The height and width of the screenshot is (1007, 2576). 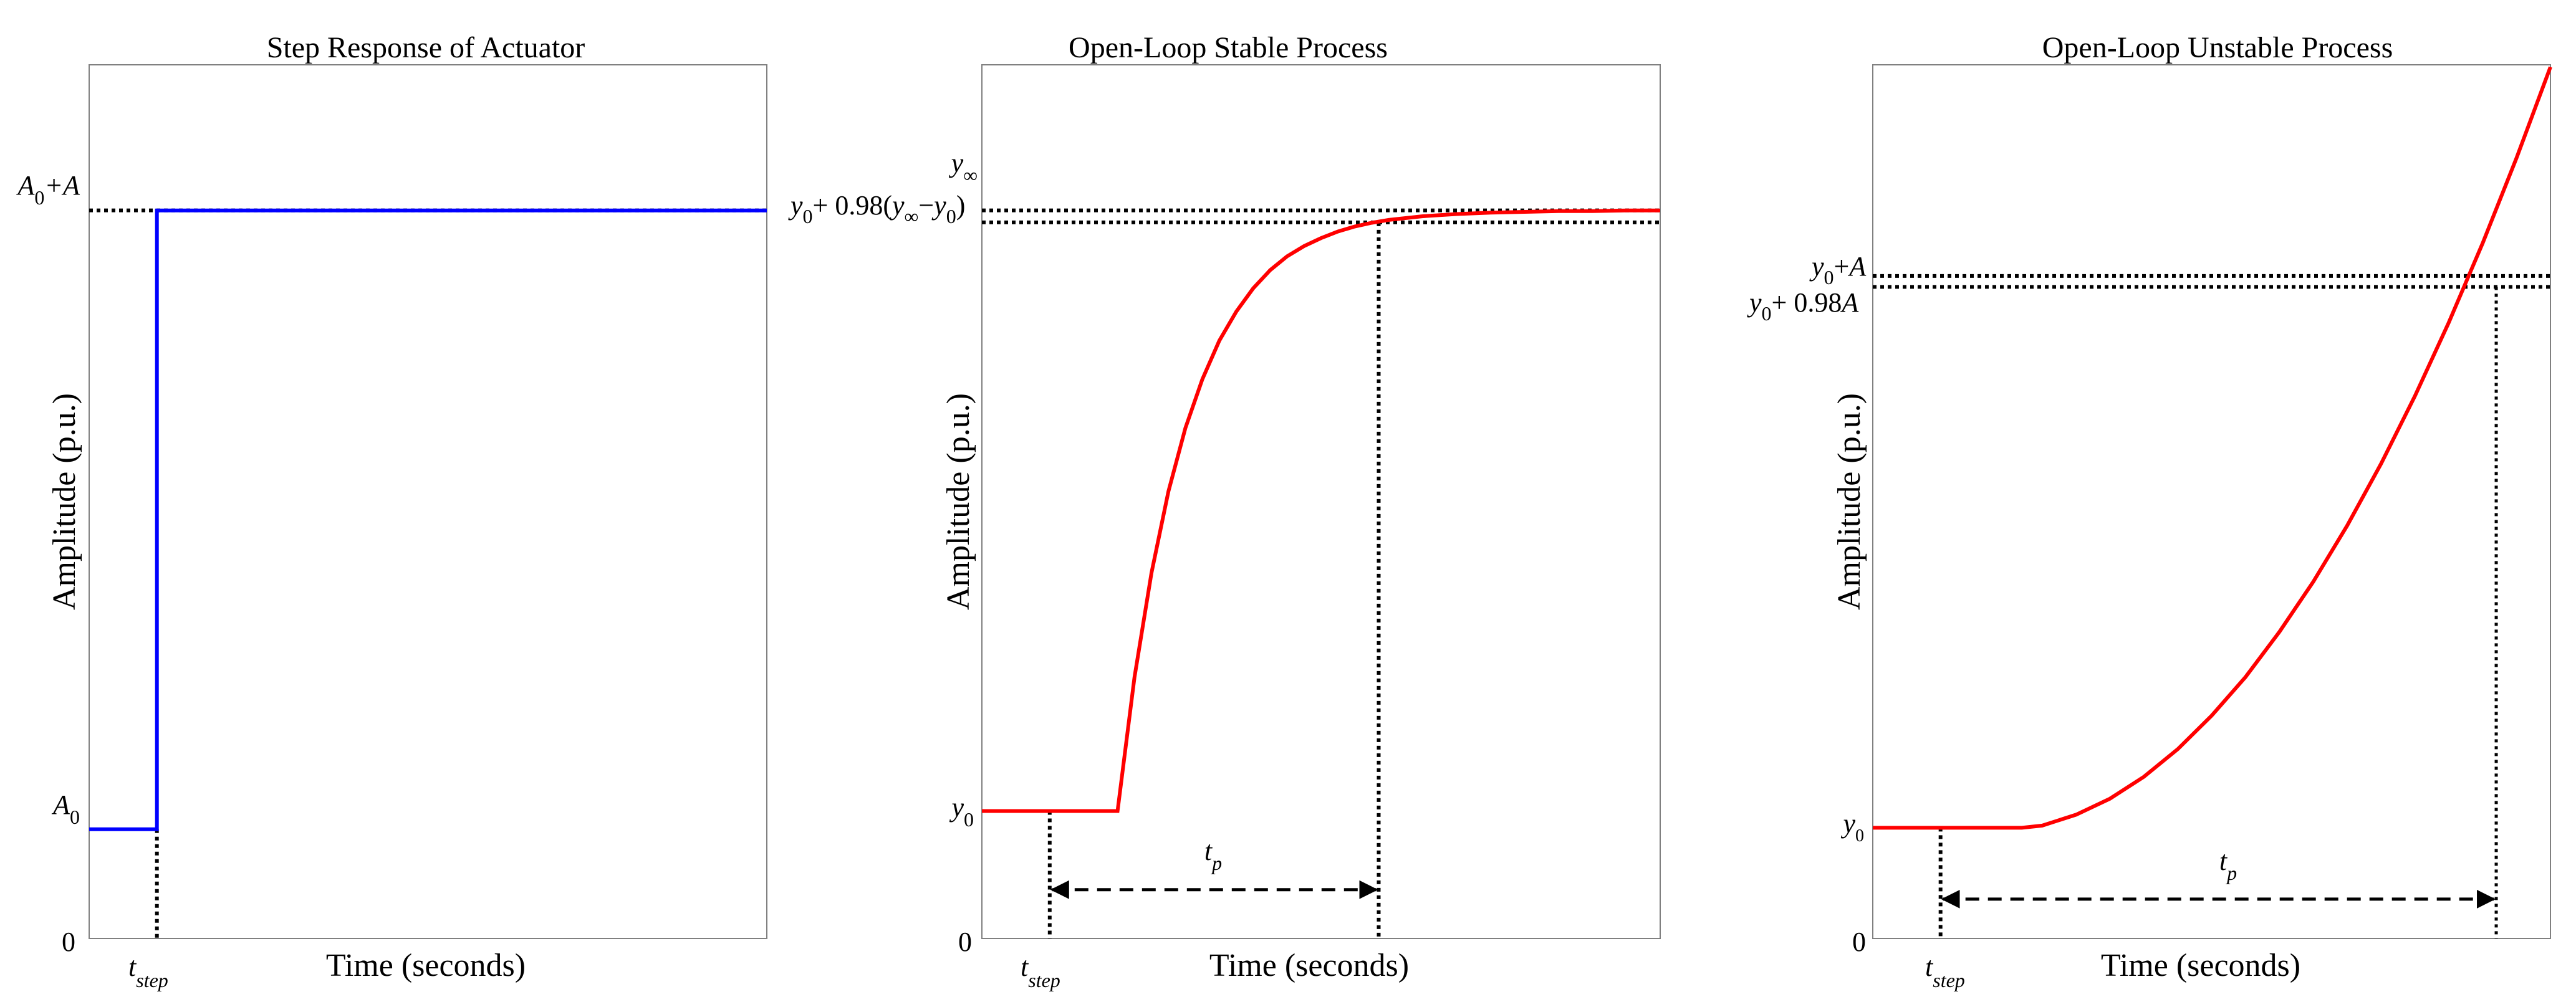 What do you see at coordinates (958, 502) in the screenshot?
I see `panel-stable-ylabel: Amplitude (p.u.)` at bounding box center [958, 502].